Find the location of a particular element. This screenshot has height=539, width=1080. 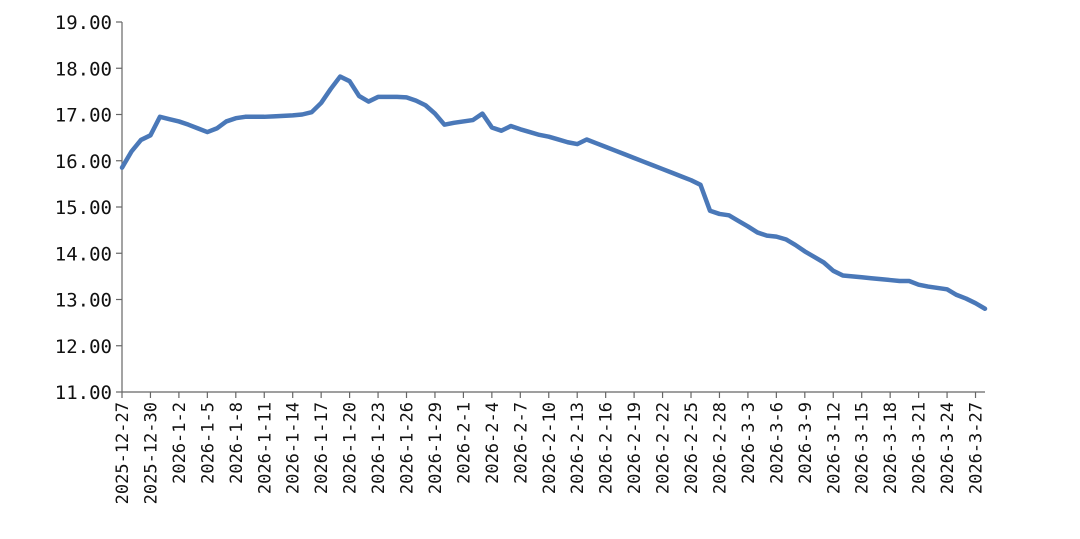

y-tick-label: 18.00 is located at coordinates (83, 69).